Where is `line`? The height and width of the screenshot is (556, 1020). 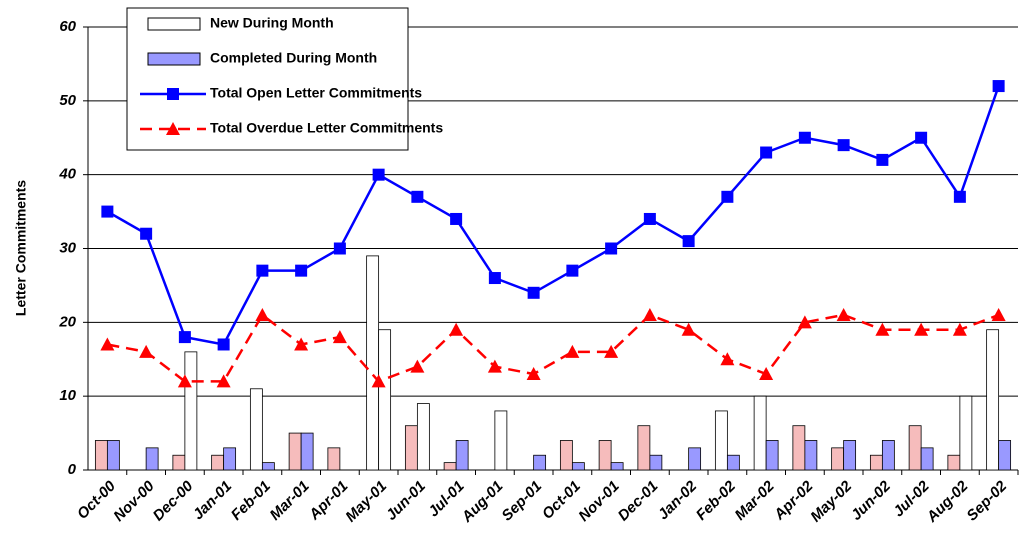
line is located at coordinates (553, 348).